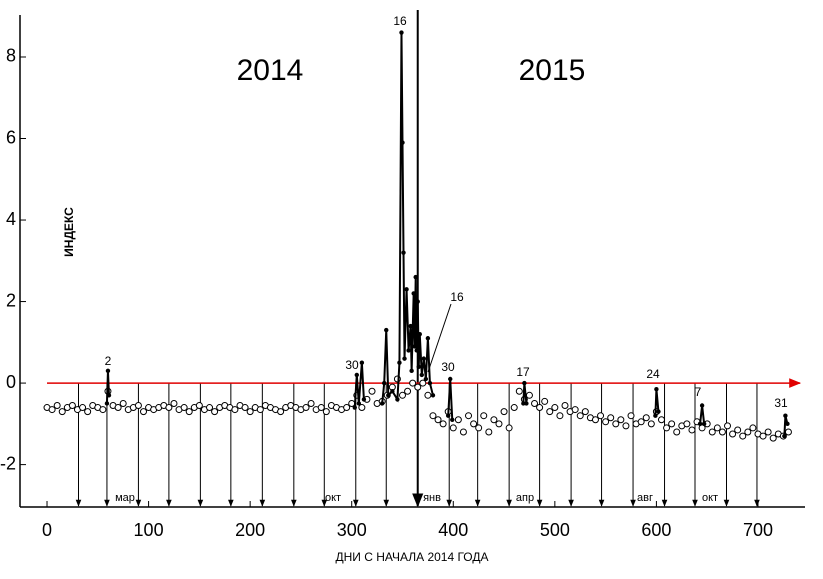 This screenshot has height=579, width=823. Describe the element at coordinates (555, 530) in the screenshot. I see `x-tick-label: 500` at that location.